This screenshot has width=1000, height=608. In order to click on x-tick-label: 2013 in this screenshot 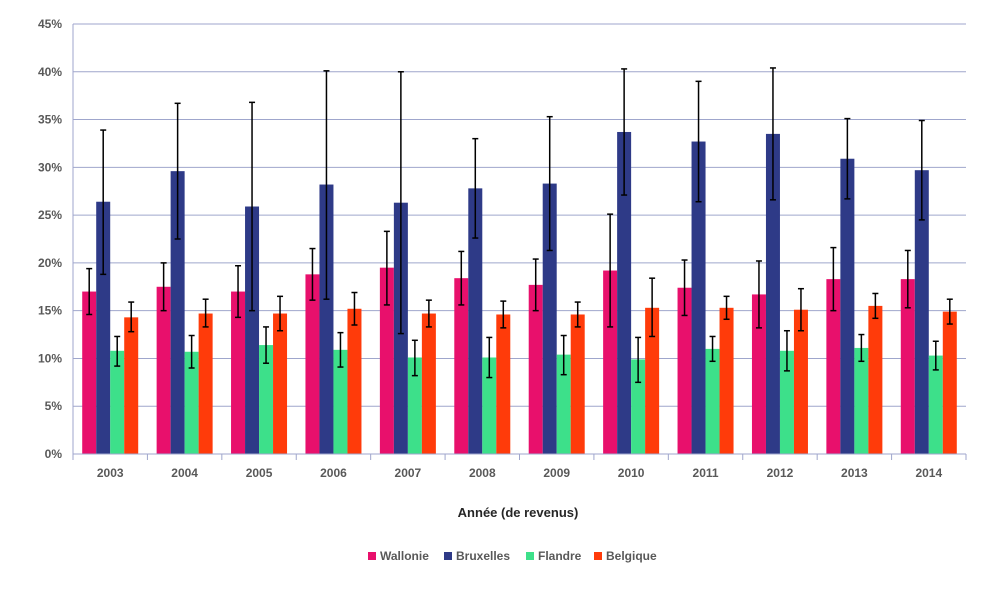, I will do `click(854, 473)`.